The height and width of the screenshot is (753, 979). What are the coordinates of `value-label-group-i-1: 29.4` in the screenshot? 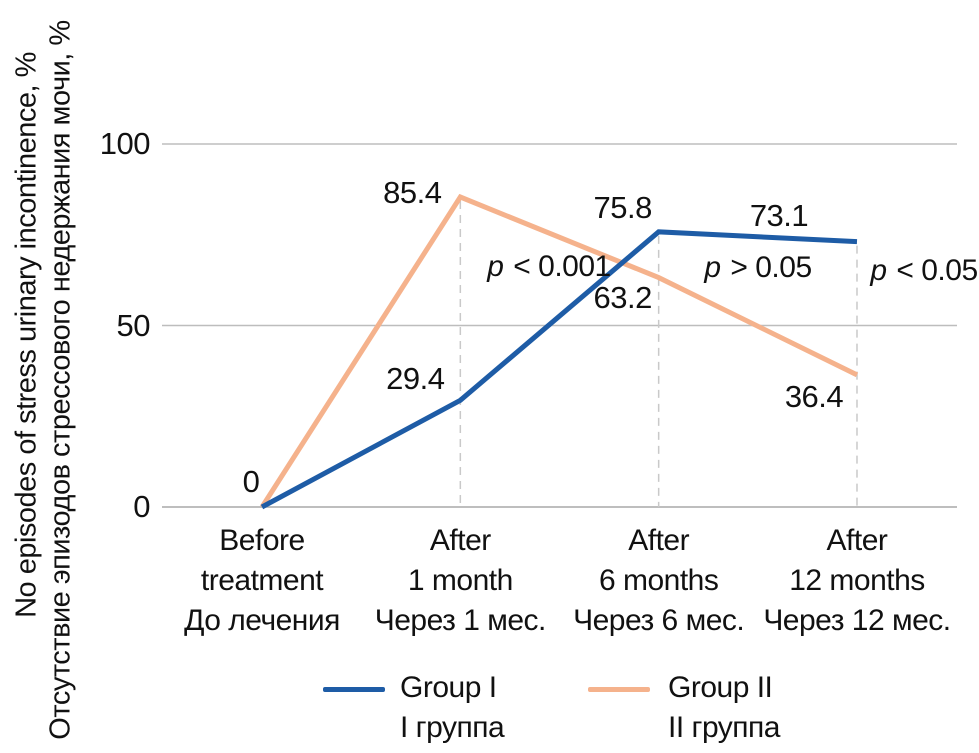 It's located at (415, 379).